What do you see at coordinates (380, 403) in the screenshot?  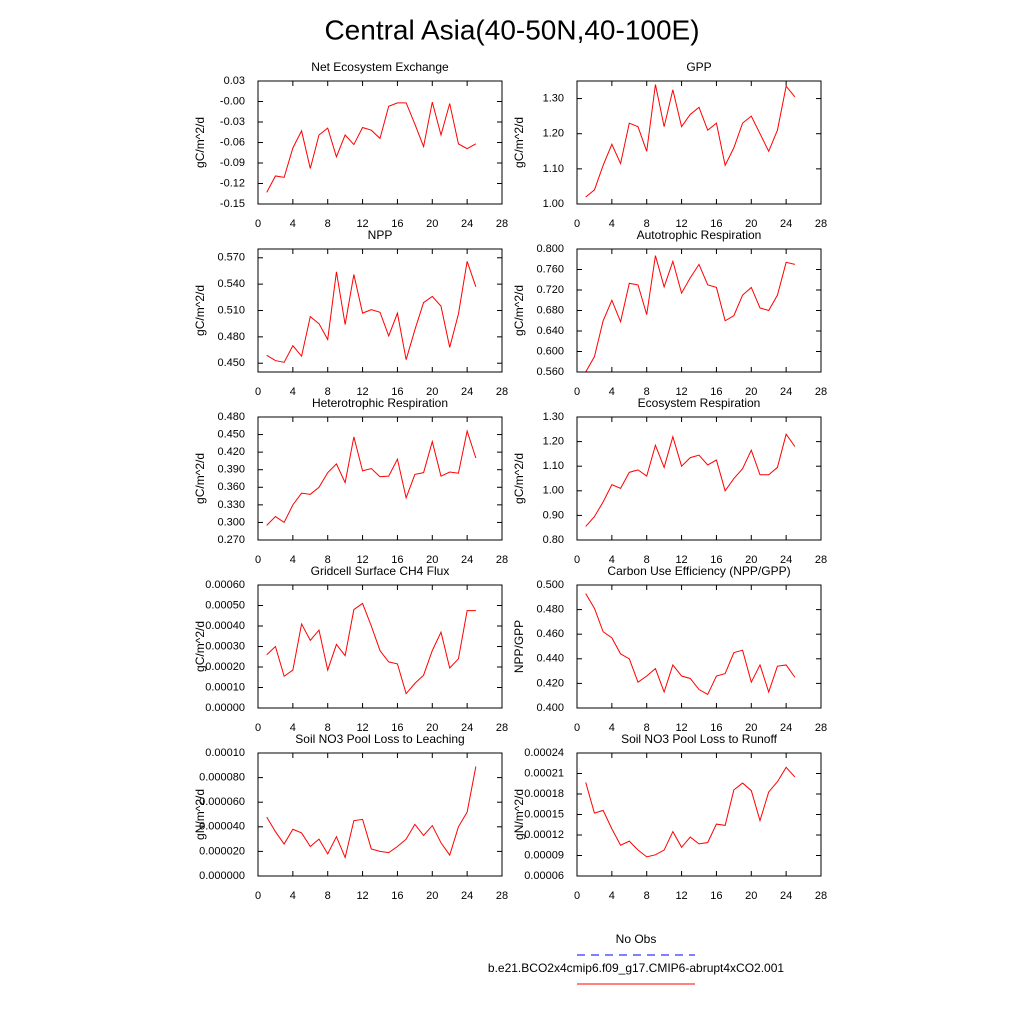 I see `panel-title: Heterotrophic Respiration` at bounding box center [380, 403].